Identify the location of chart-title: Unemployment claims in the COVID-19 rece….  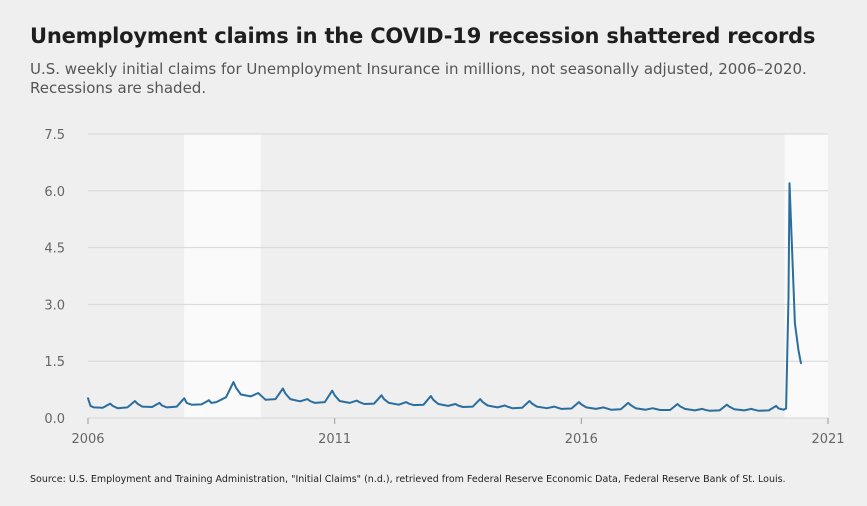
(423, 36).